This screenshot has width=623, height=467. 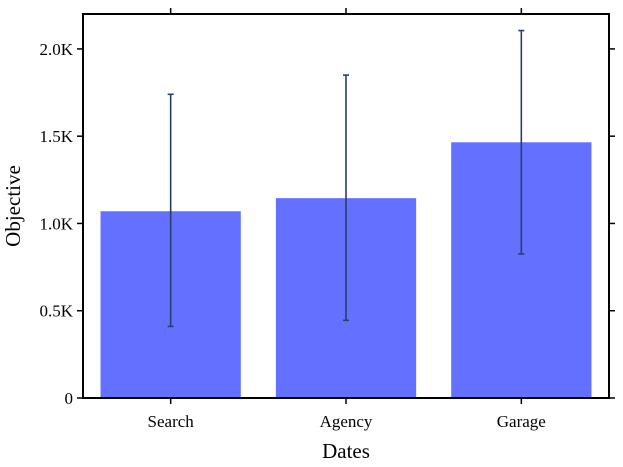 What do you see at coordinates (69, 398) in the screenshot?
I see `y-tick-label: 0` at bounding box center [69, 398].